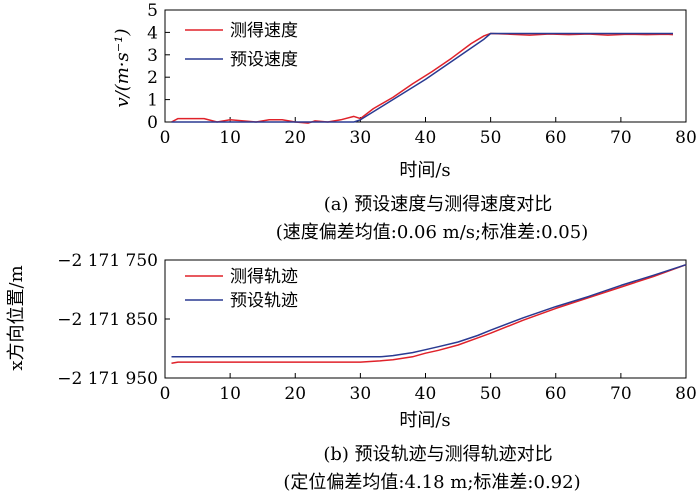 The image size is (700, 504). What do you see at coordinates (264, 277) in the screenshot?
I see `legend-label-measured-track: 测得轨迹` at bounding box center [264, 277].